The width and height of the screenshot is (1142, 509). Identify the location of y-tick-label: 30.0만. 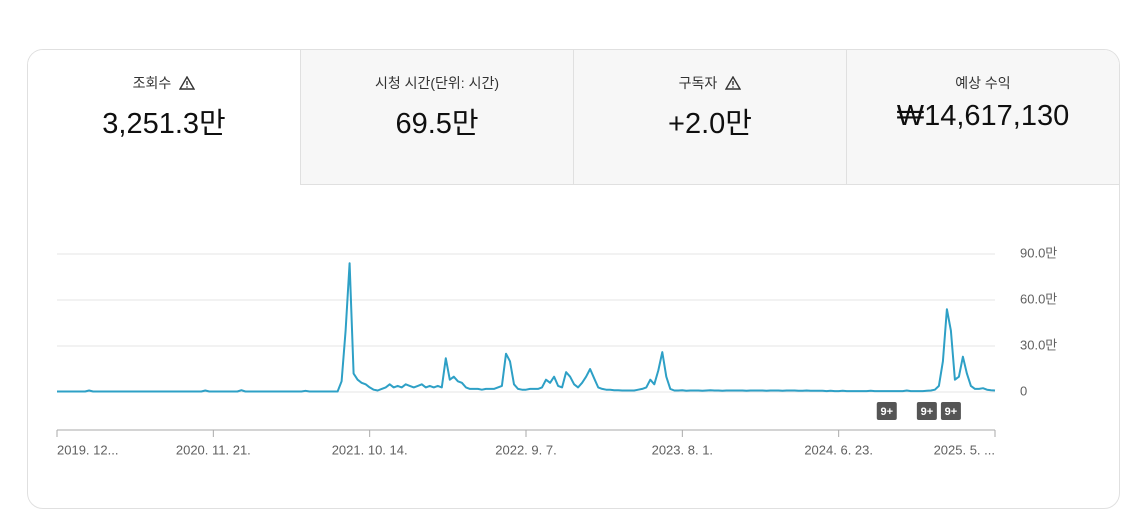
(1038, 344).